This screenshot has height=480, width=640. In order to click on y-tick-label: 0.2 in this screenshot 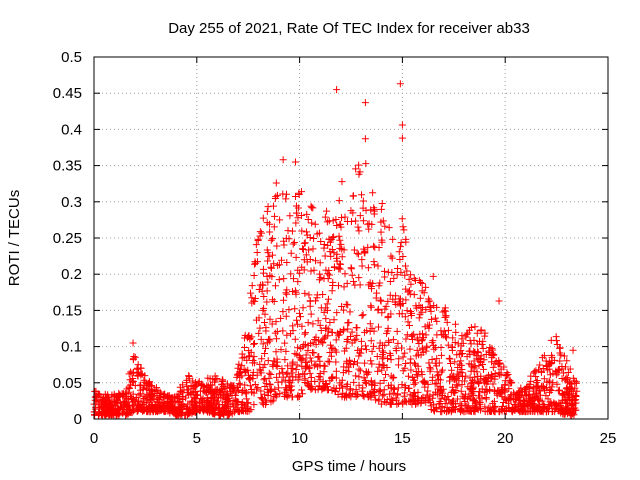, I will do `click(71, 274)`.